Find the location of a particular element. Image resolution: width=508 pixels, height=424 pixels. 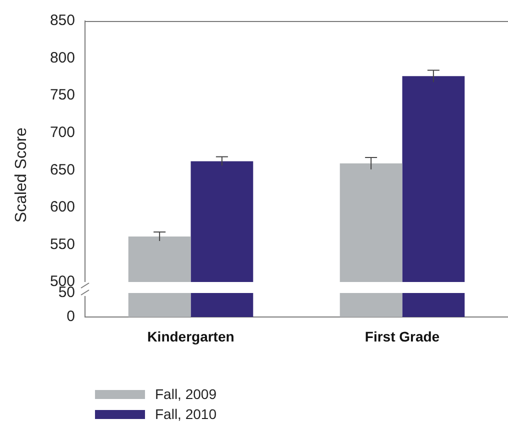

y-tick-label: 600 is located at coordinates (62, 207).